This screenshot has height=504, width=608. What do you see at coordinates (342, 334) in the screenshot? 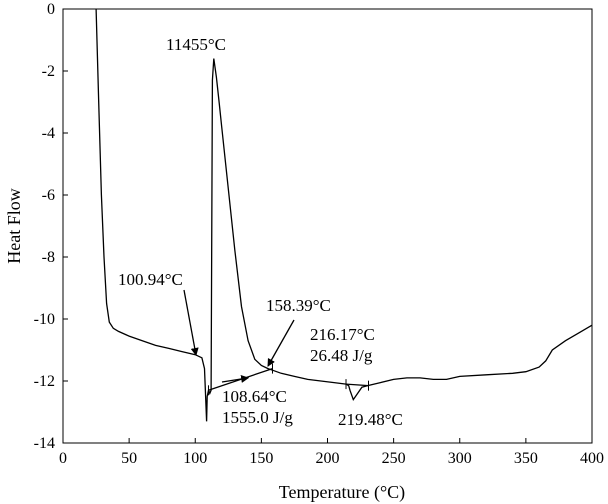
I see `annotation-line: 216.17°C` at bounding box center [342, 334].